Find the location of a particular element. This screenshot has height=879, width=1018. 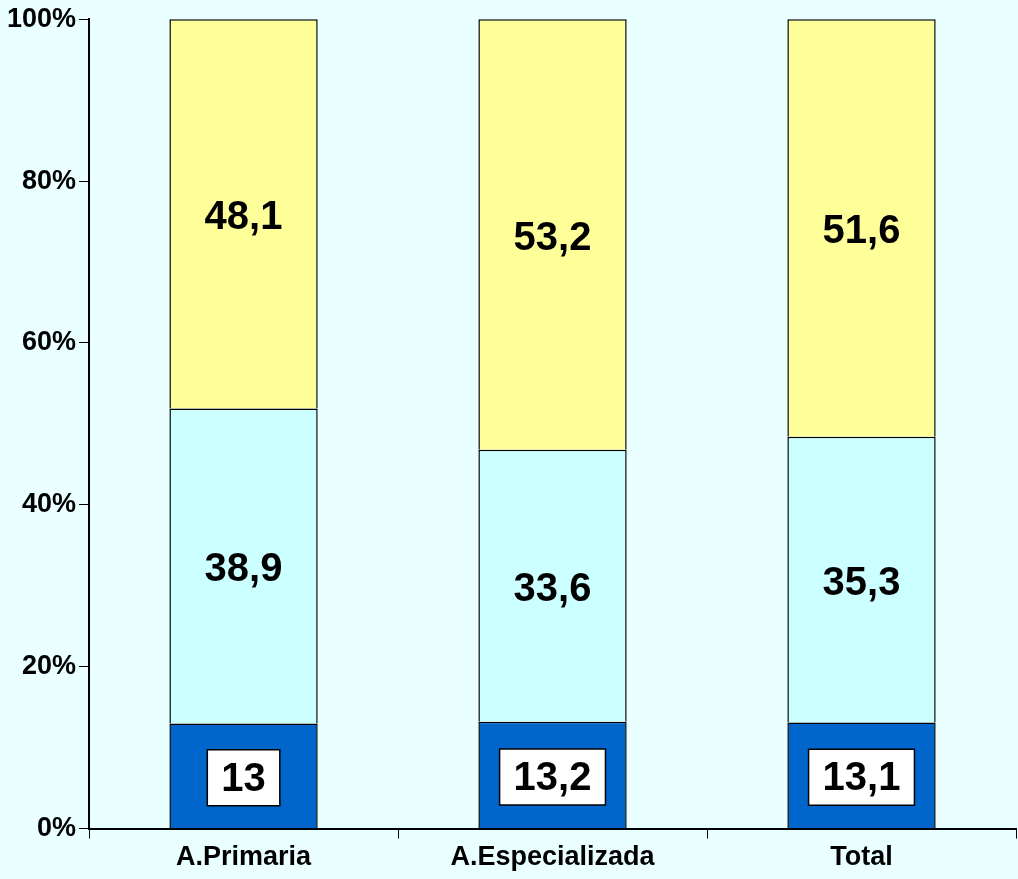

data-label: 33,6 is located at coordinates (552, 586).